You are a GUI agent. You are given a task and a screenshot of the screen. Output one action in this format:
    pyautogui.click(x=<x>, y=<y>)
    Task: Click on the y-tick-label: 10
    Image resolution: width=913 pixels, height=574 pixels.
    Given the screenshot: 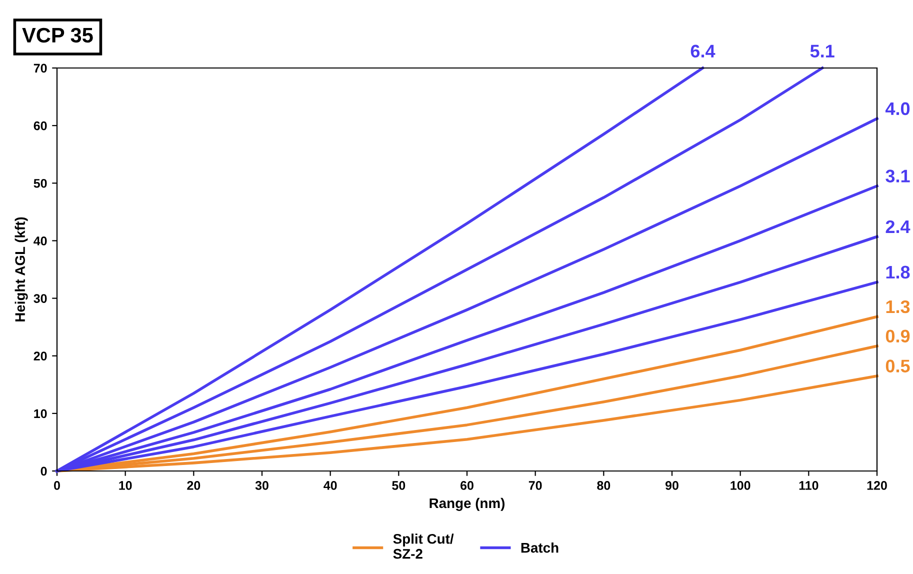 What is the action you would take?
    pyautogui.click(x=40, y=413)
    